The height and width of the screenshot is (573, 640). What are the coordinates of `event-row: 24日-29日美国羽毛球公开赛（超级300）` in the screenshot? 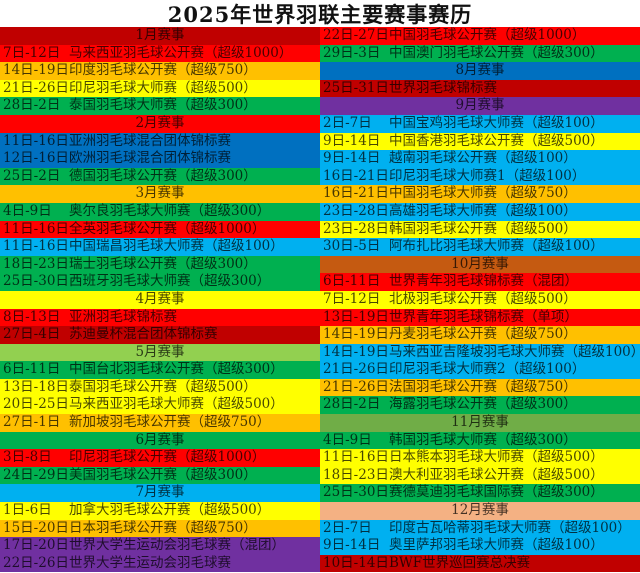 It's located at (160, 475).